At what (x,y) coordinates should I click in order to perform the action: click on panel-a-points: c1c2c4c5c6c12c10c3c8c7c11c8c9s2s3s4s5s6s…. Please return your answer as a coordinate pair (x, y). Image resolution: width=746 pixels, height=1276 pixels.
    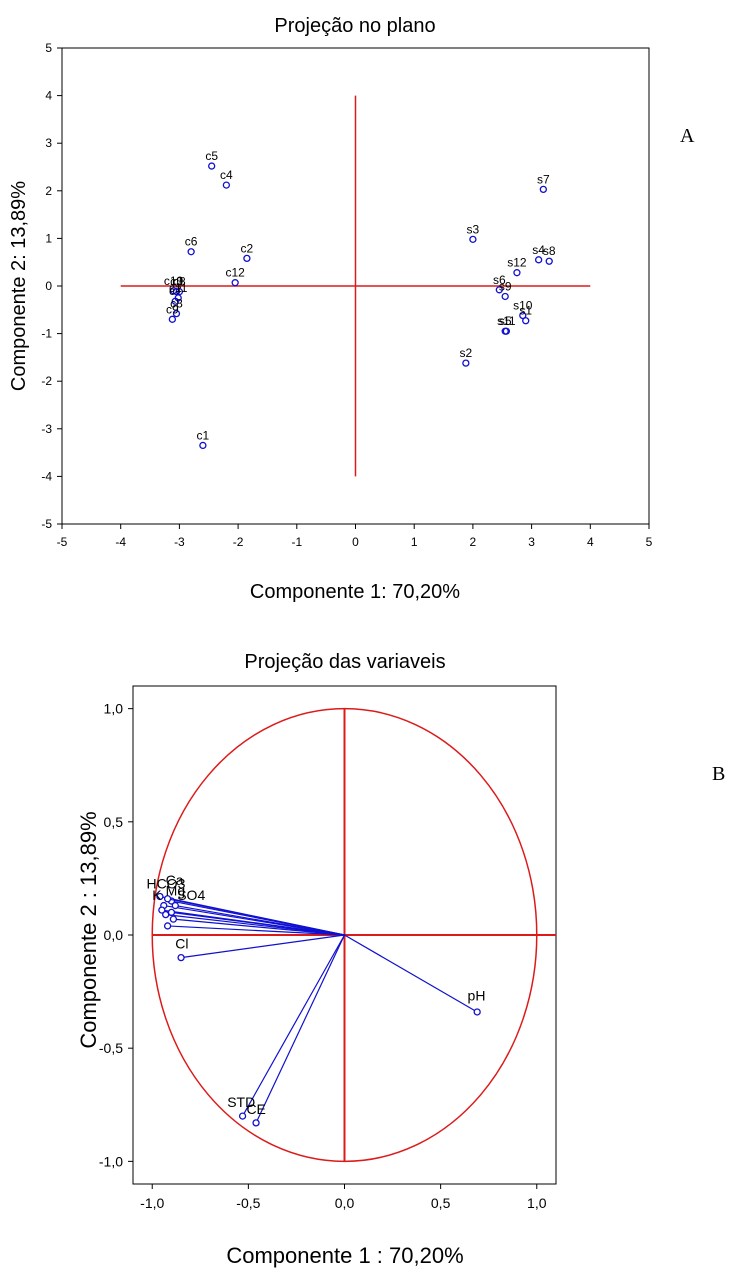
    Looking at the image, I should click on (360, 299).